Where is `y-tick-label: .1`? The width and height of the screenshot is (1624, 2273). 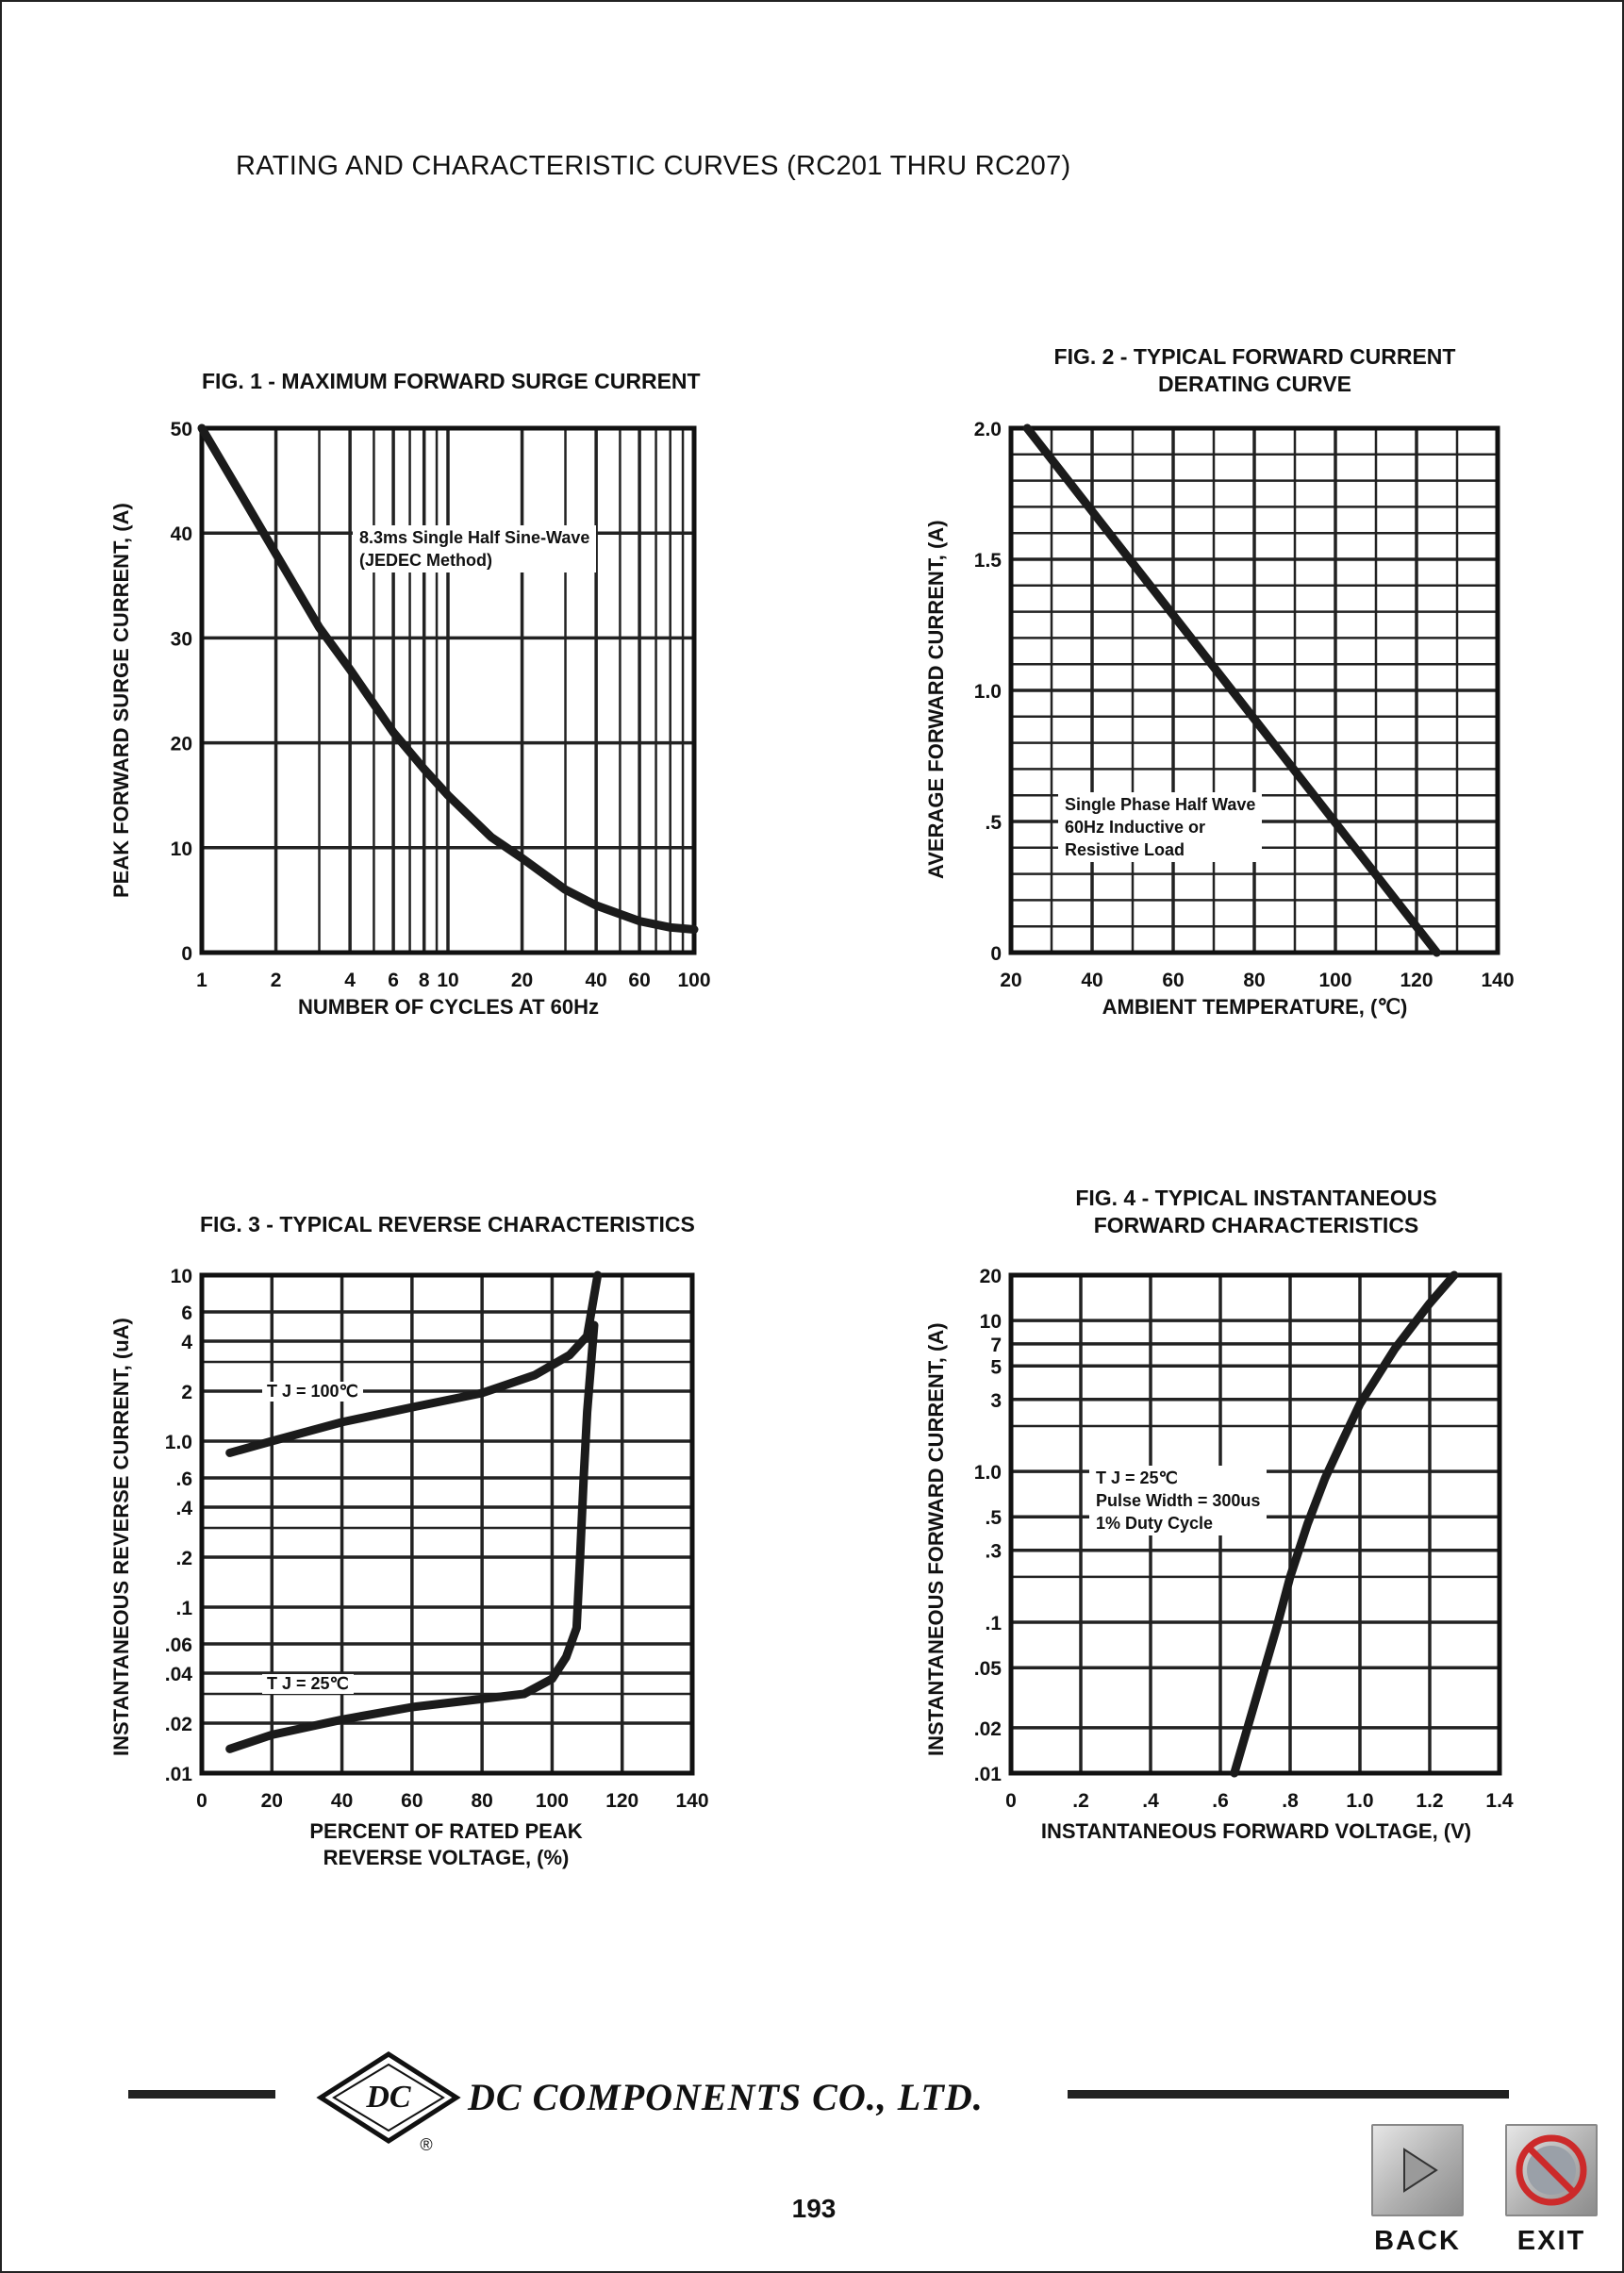
y-tick-label: .1 is located at coordinates (183, 1608).